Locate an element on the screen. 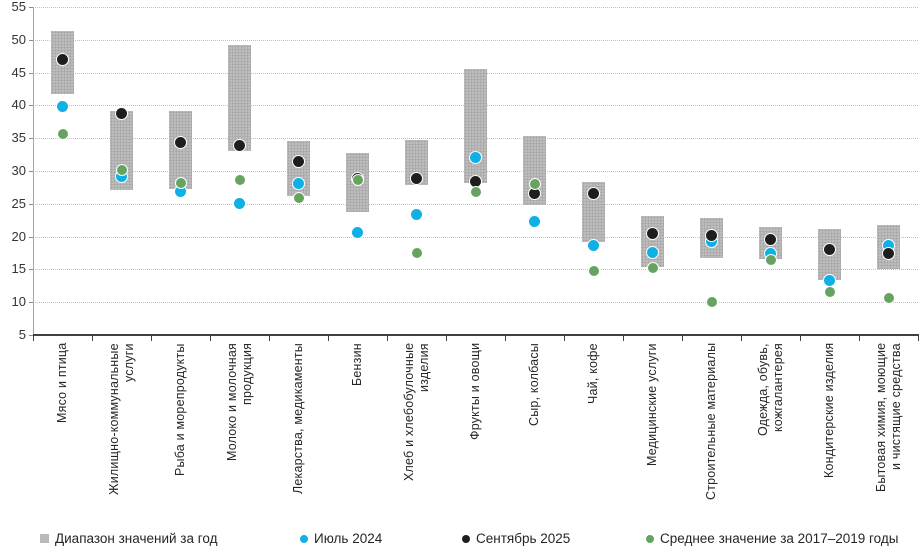 The height and width of the screenshot is (556, 922). x-axis-label-slot: Чай, кофе is located at coordinates (593, 431).